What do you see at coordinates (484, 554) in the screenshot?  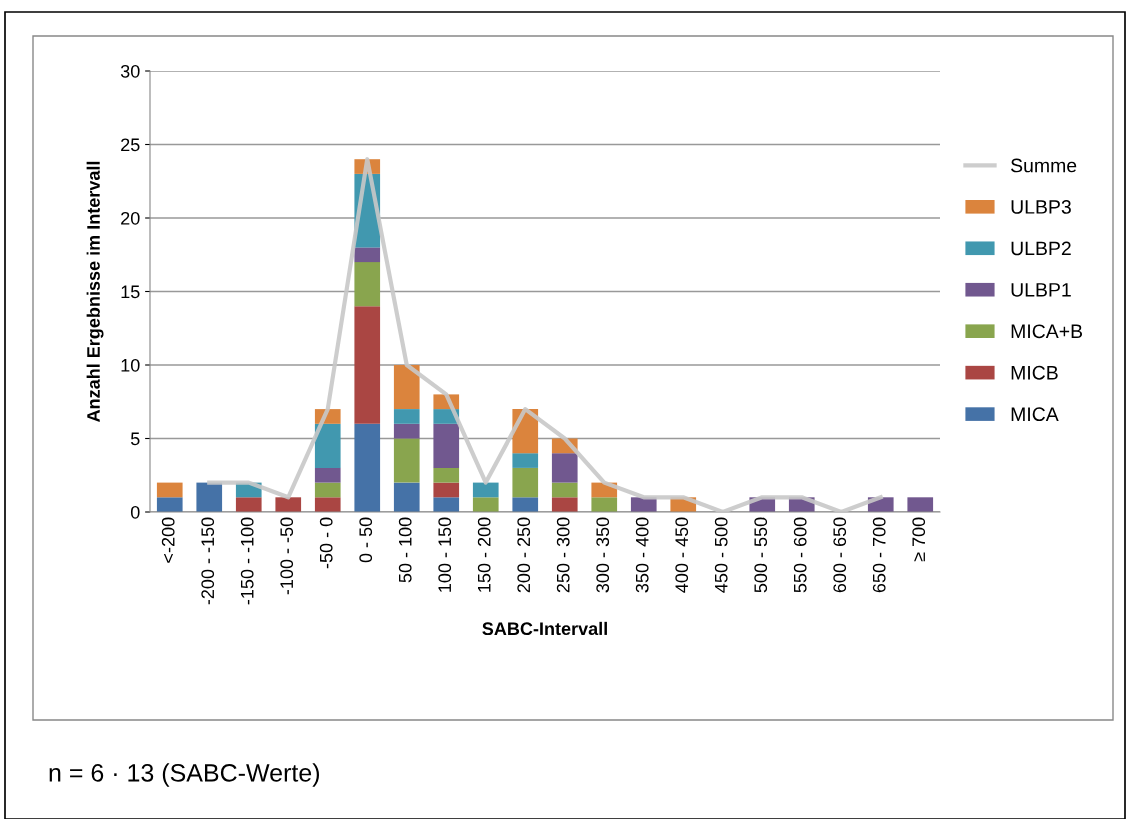 I see `x-tick-label: 150 - 200` at bounding box center [484, 554].